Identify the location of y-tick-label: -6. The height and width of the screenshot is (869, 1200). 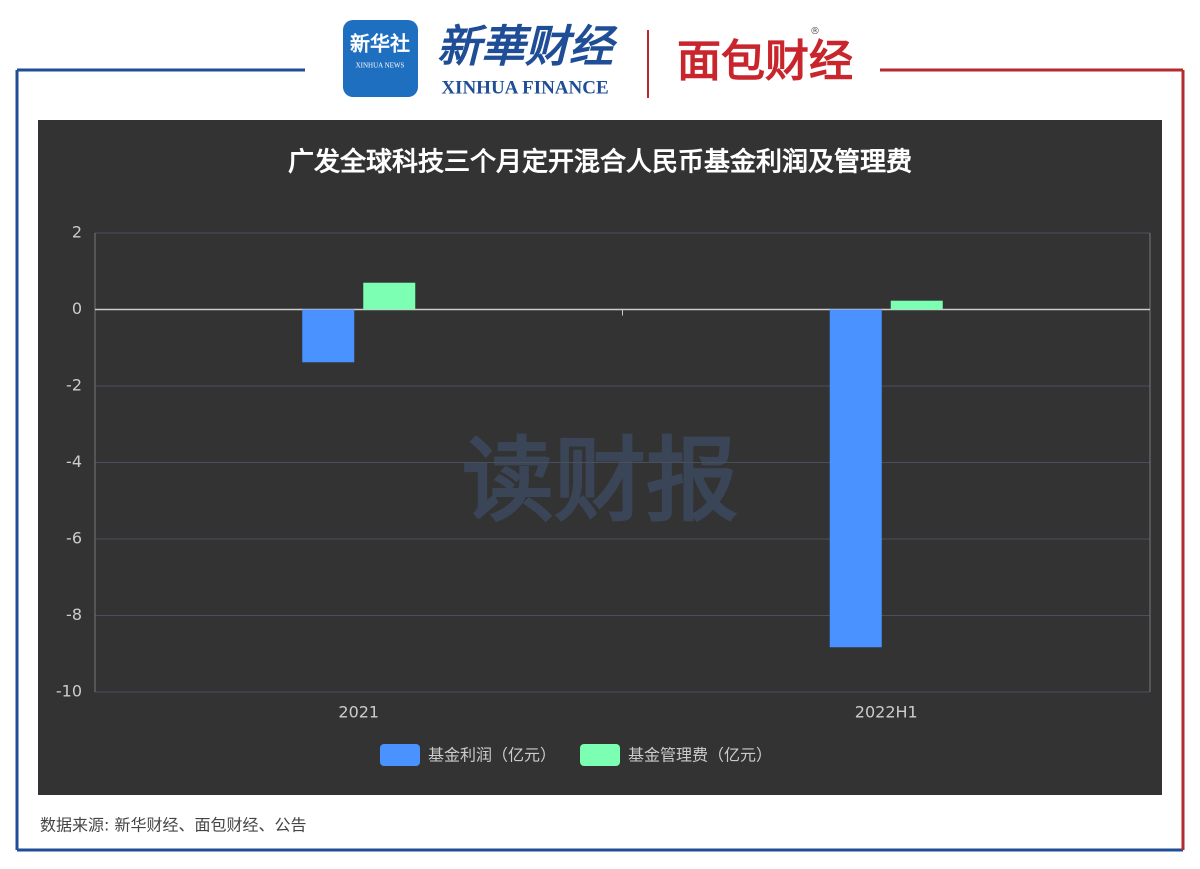
(74, 538).